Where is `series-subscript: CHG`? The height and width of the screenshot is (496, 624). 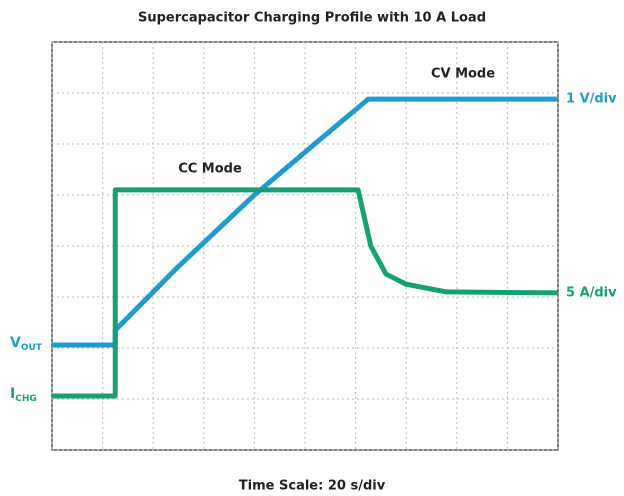
series-subscript: CHG is located at coordinates (26, 398).